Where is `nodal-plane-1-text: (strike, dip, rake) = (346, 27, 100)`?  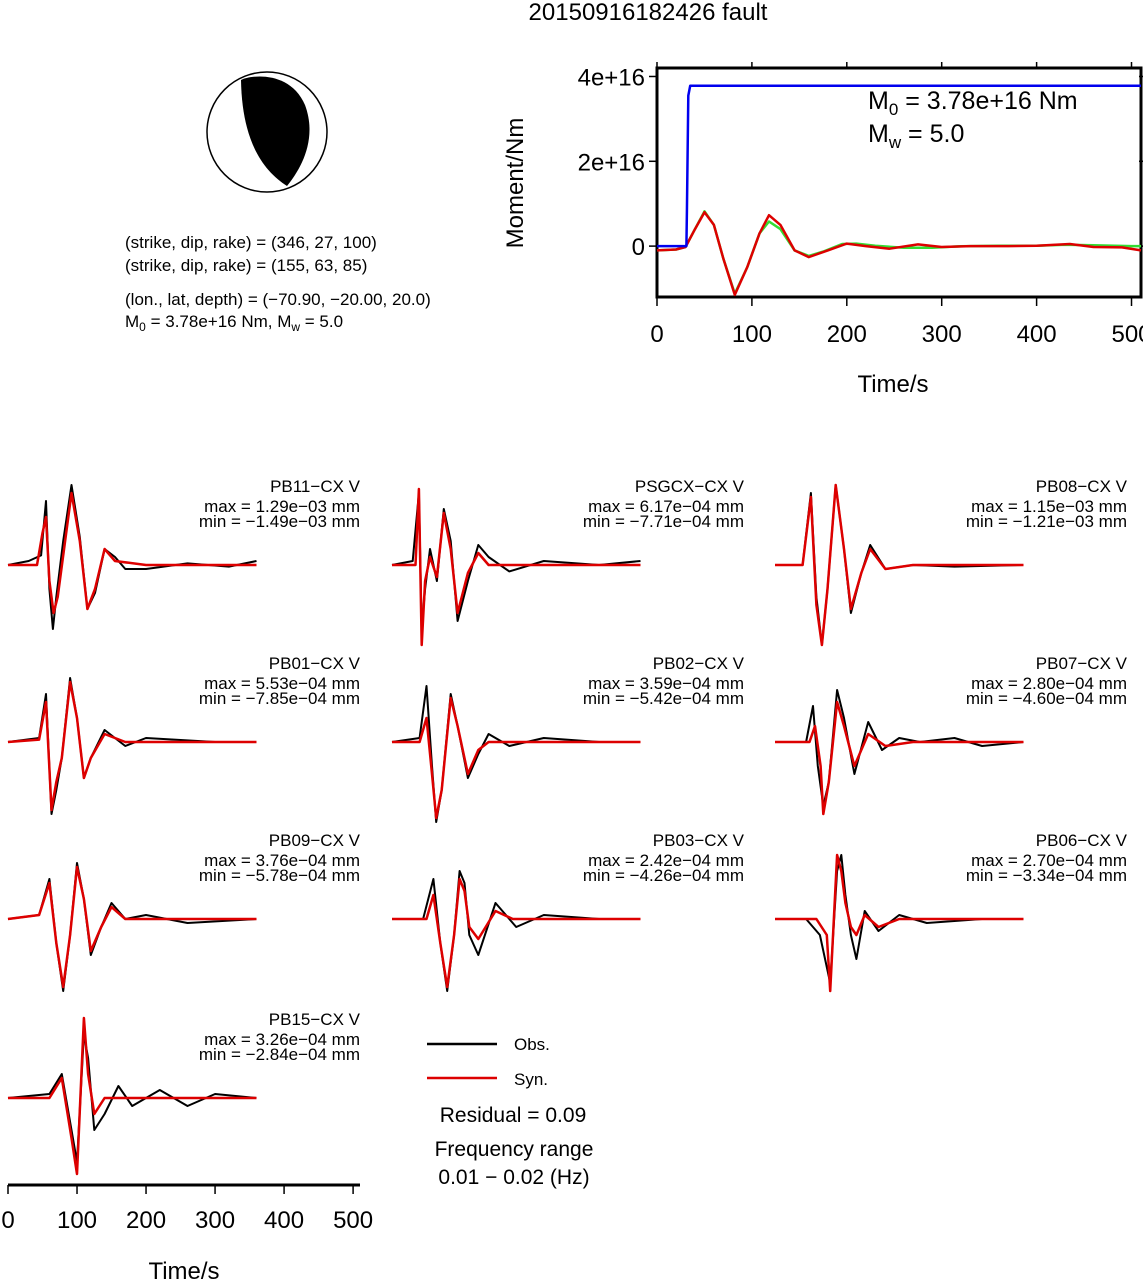
nodal-plane-1-text: (strike, dip, rake) = (346, 27, 100) is located at coordinates (251, 242).